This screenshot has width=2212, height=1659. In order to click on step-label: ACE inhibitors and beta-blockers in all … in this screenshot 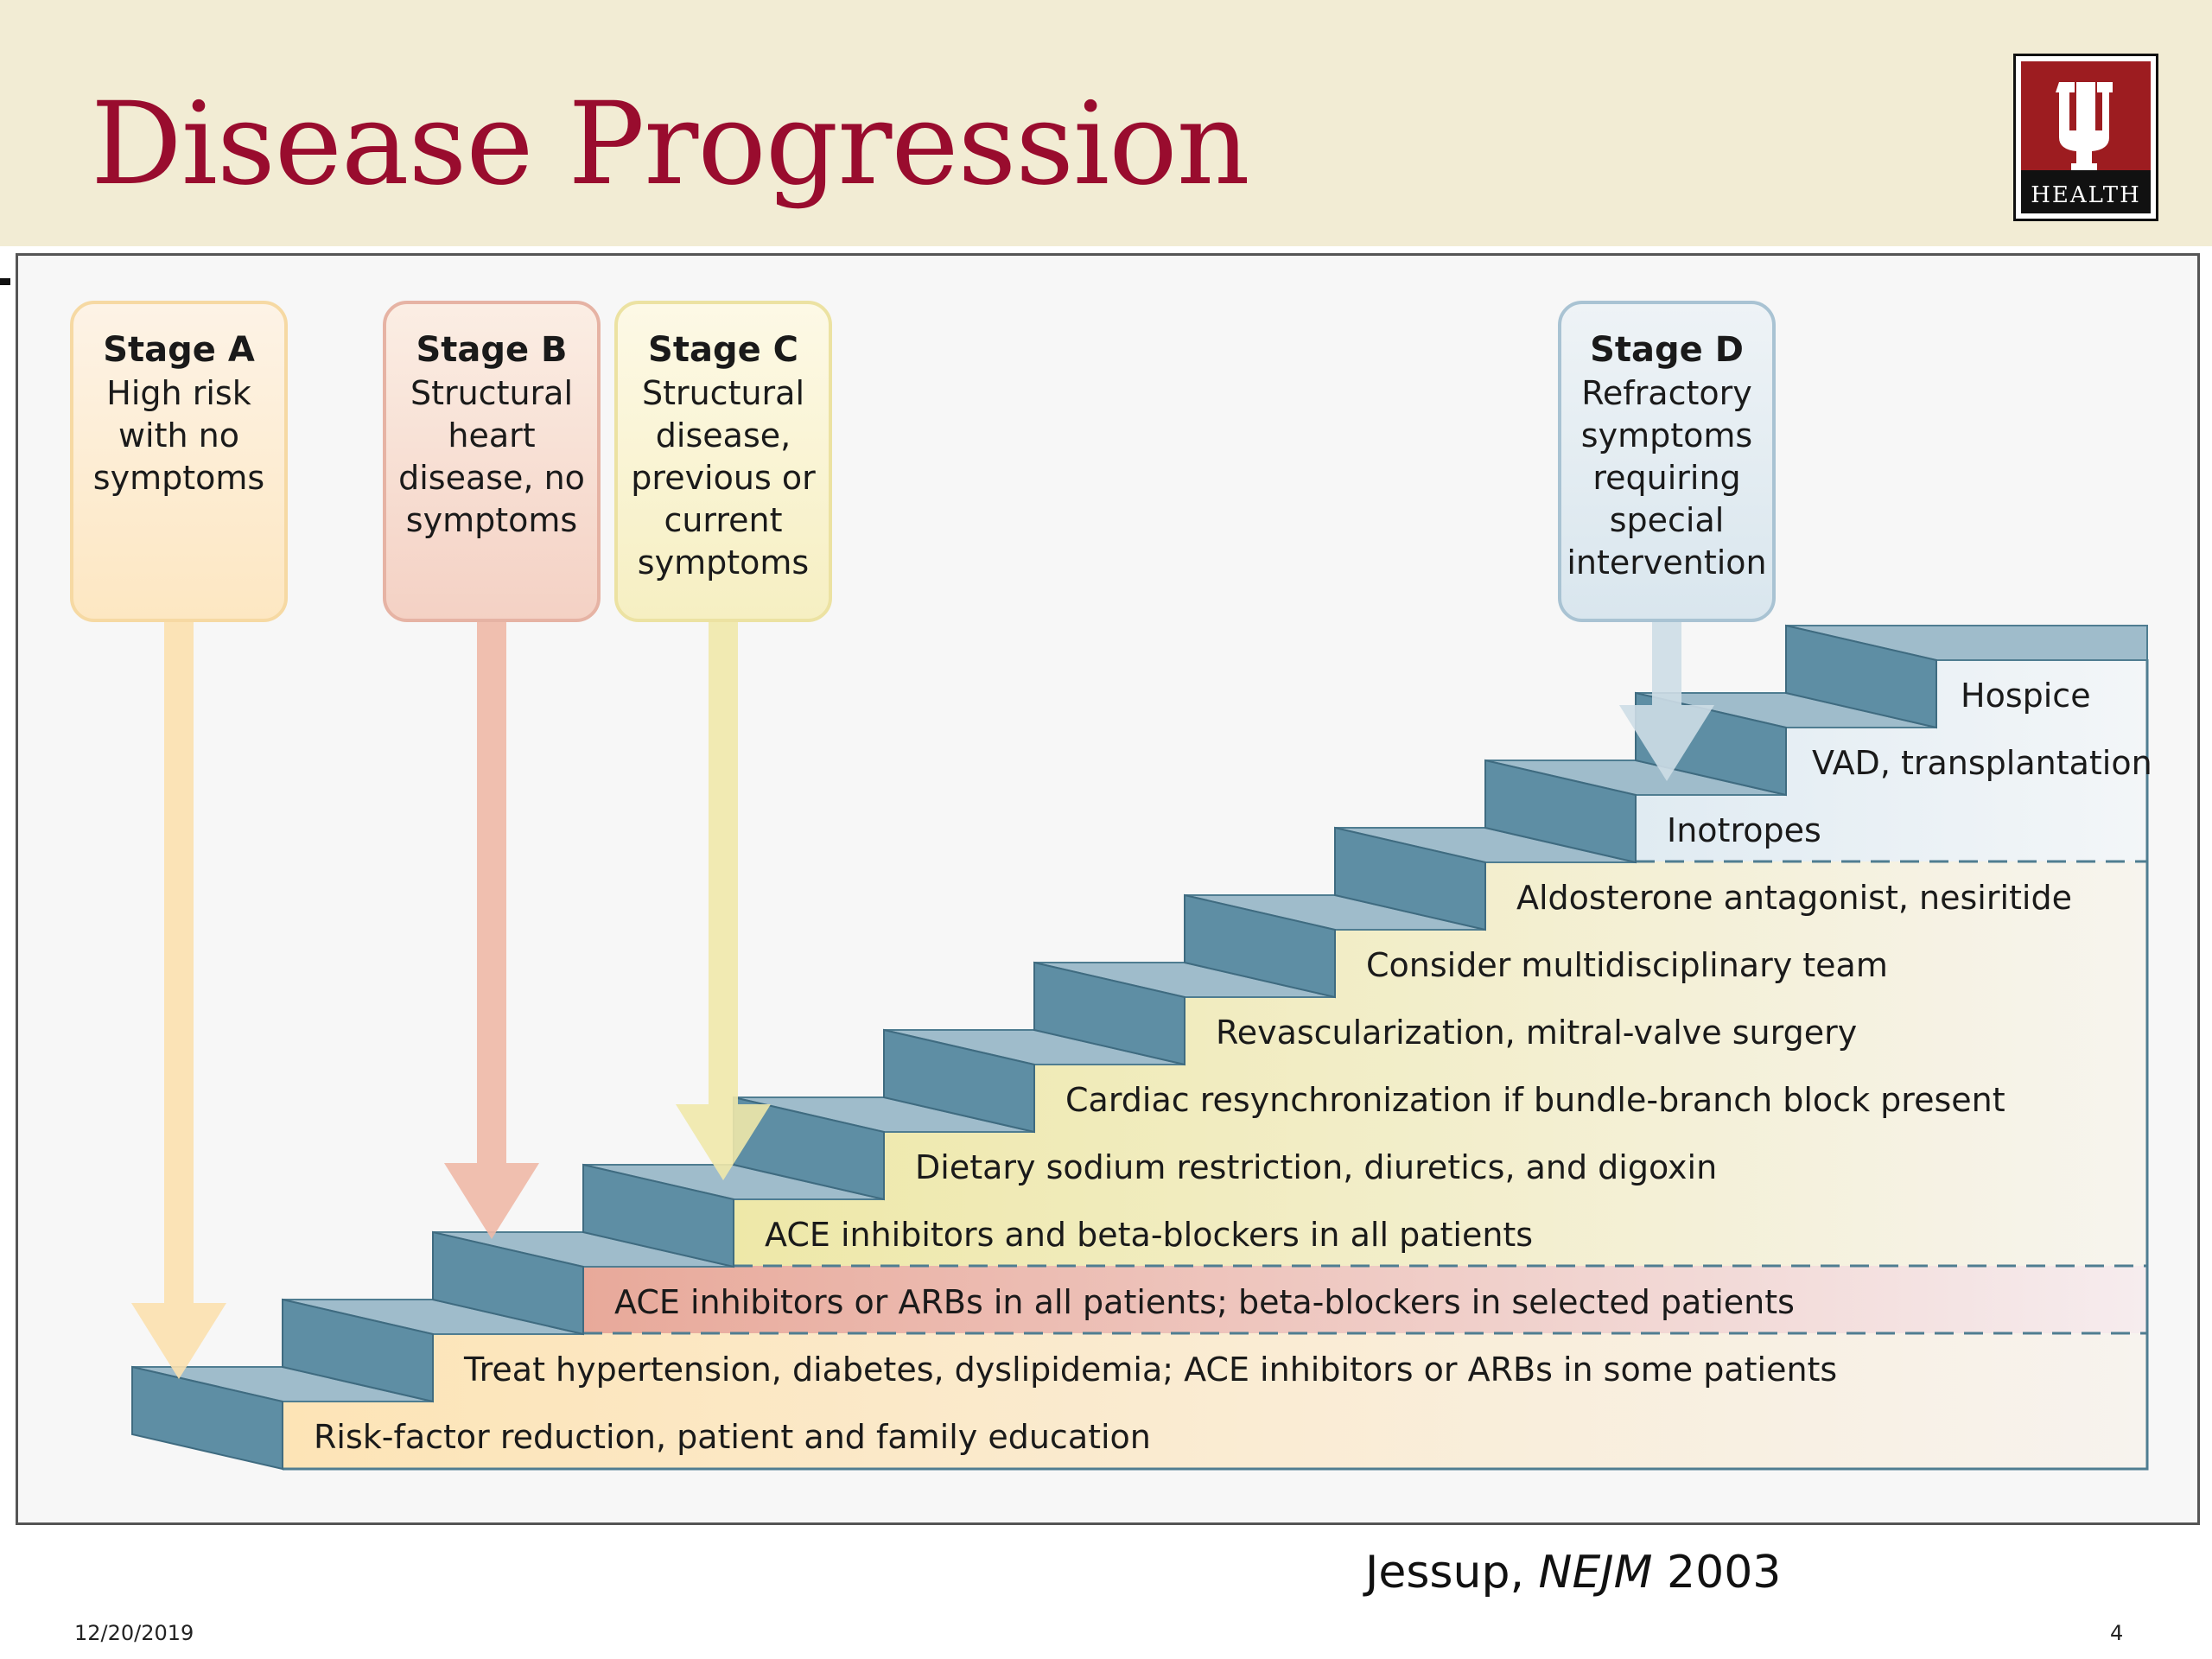, I will do `click(1149, 1235)`.